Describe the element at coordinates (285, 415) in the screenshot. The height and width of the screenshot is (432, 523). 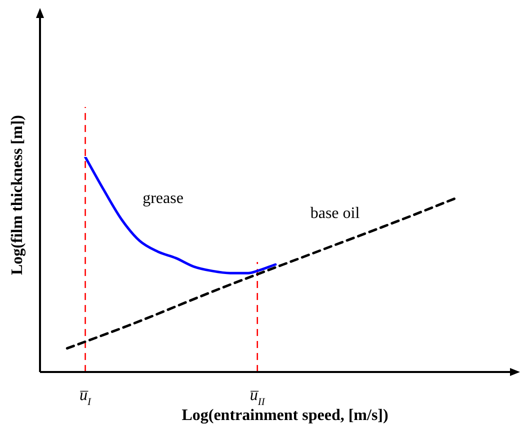
I see `x-axis-title: Log(entrainment speed, [m/s])` at that location.